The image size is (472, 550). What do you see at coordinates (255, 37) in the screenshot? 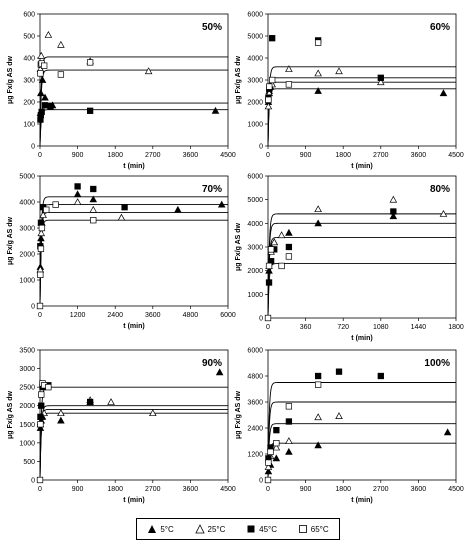
I see `y-tick-label: 5000` at bounding box center [255, 37].